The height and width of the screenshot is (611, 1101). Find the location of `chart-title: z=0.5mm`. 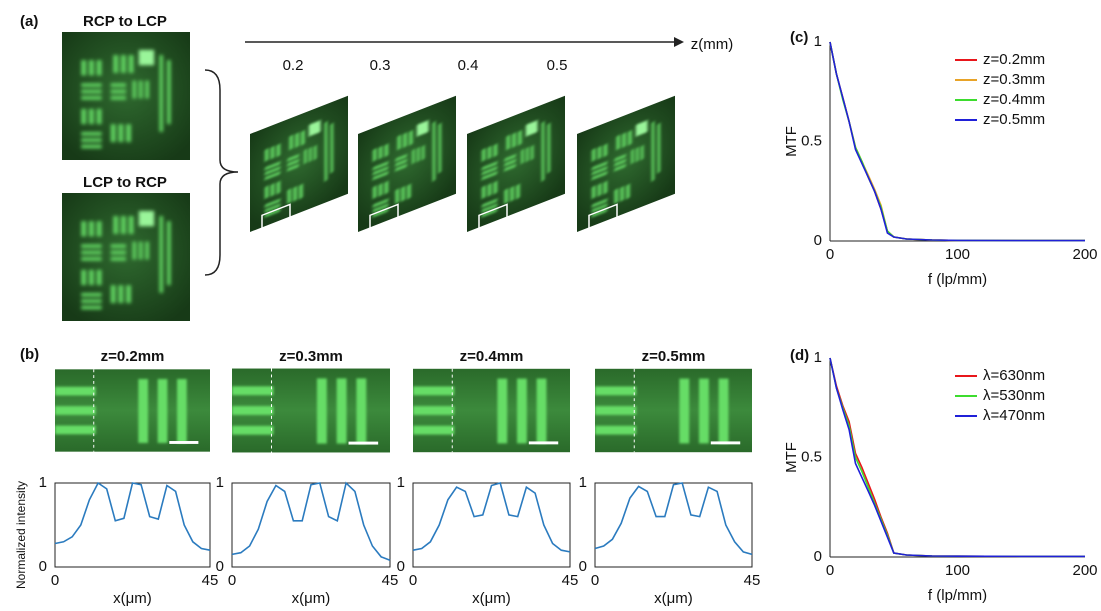

chart-title: z=0.5mm is located at coordinates (674, 356).